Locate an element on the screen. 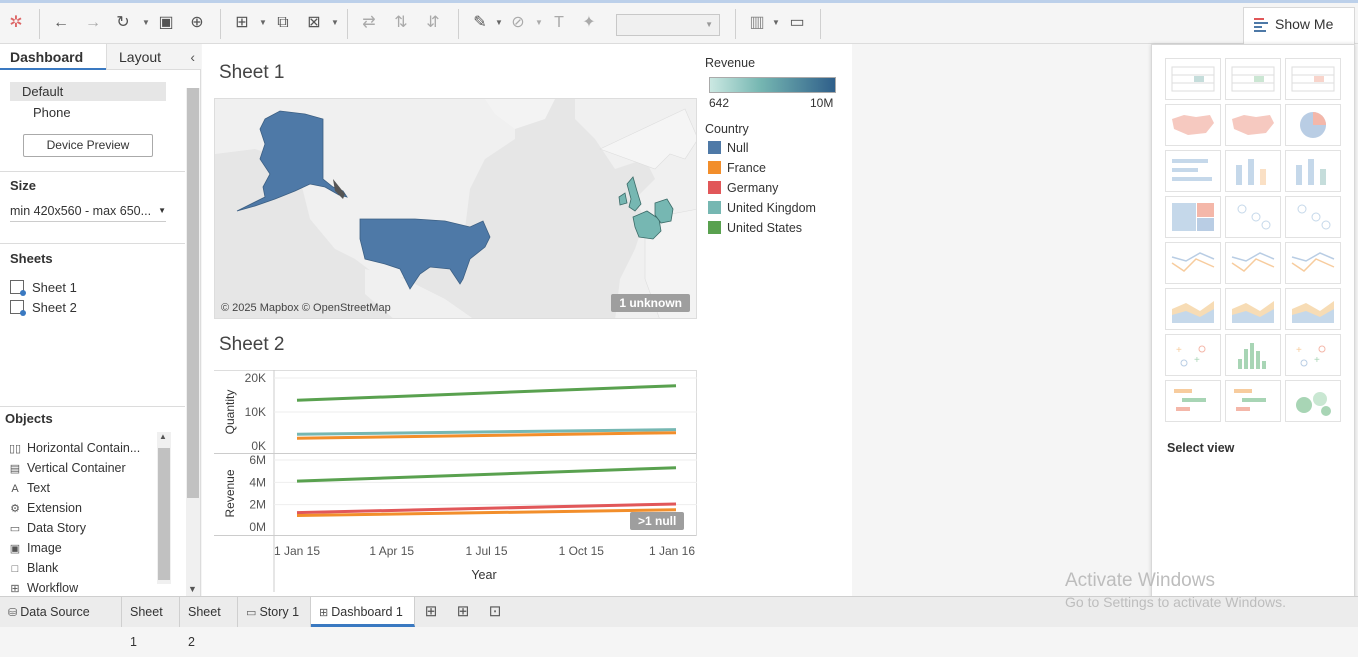  save-icon: ▣ is located at coordinates (166, 22).